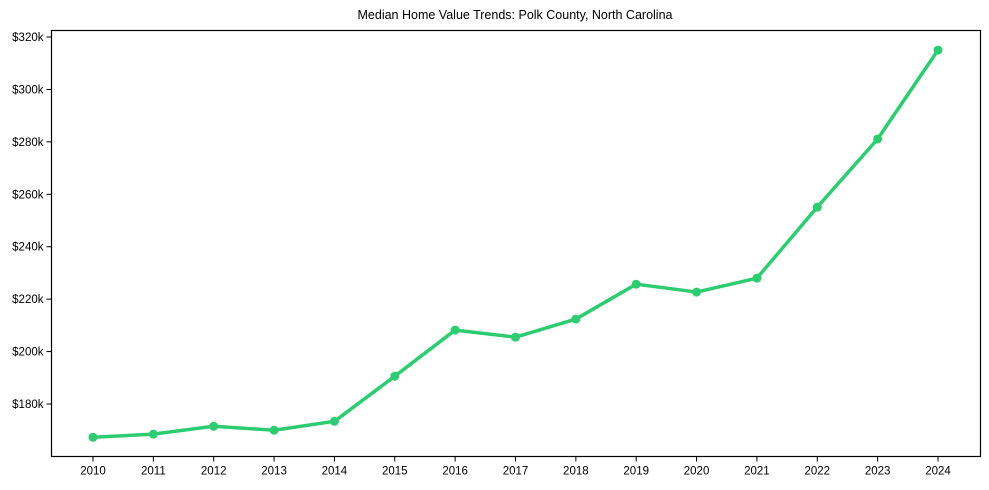 Image resolution: width=989 pixels, height=490 pixels. I want to click on x-tick-label: 2011, so click(153, 472).